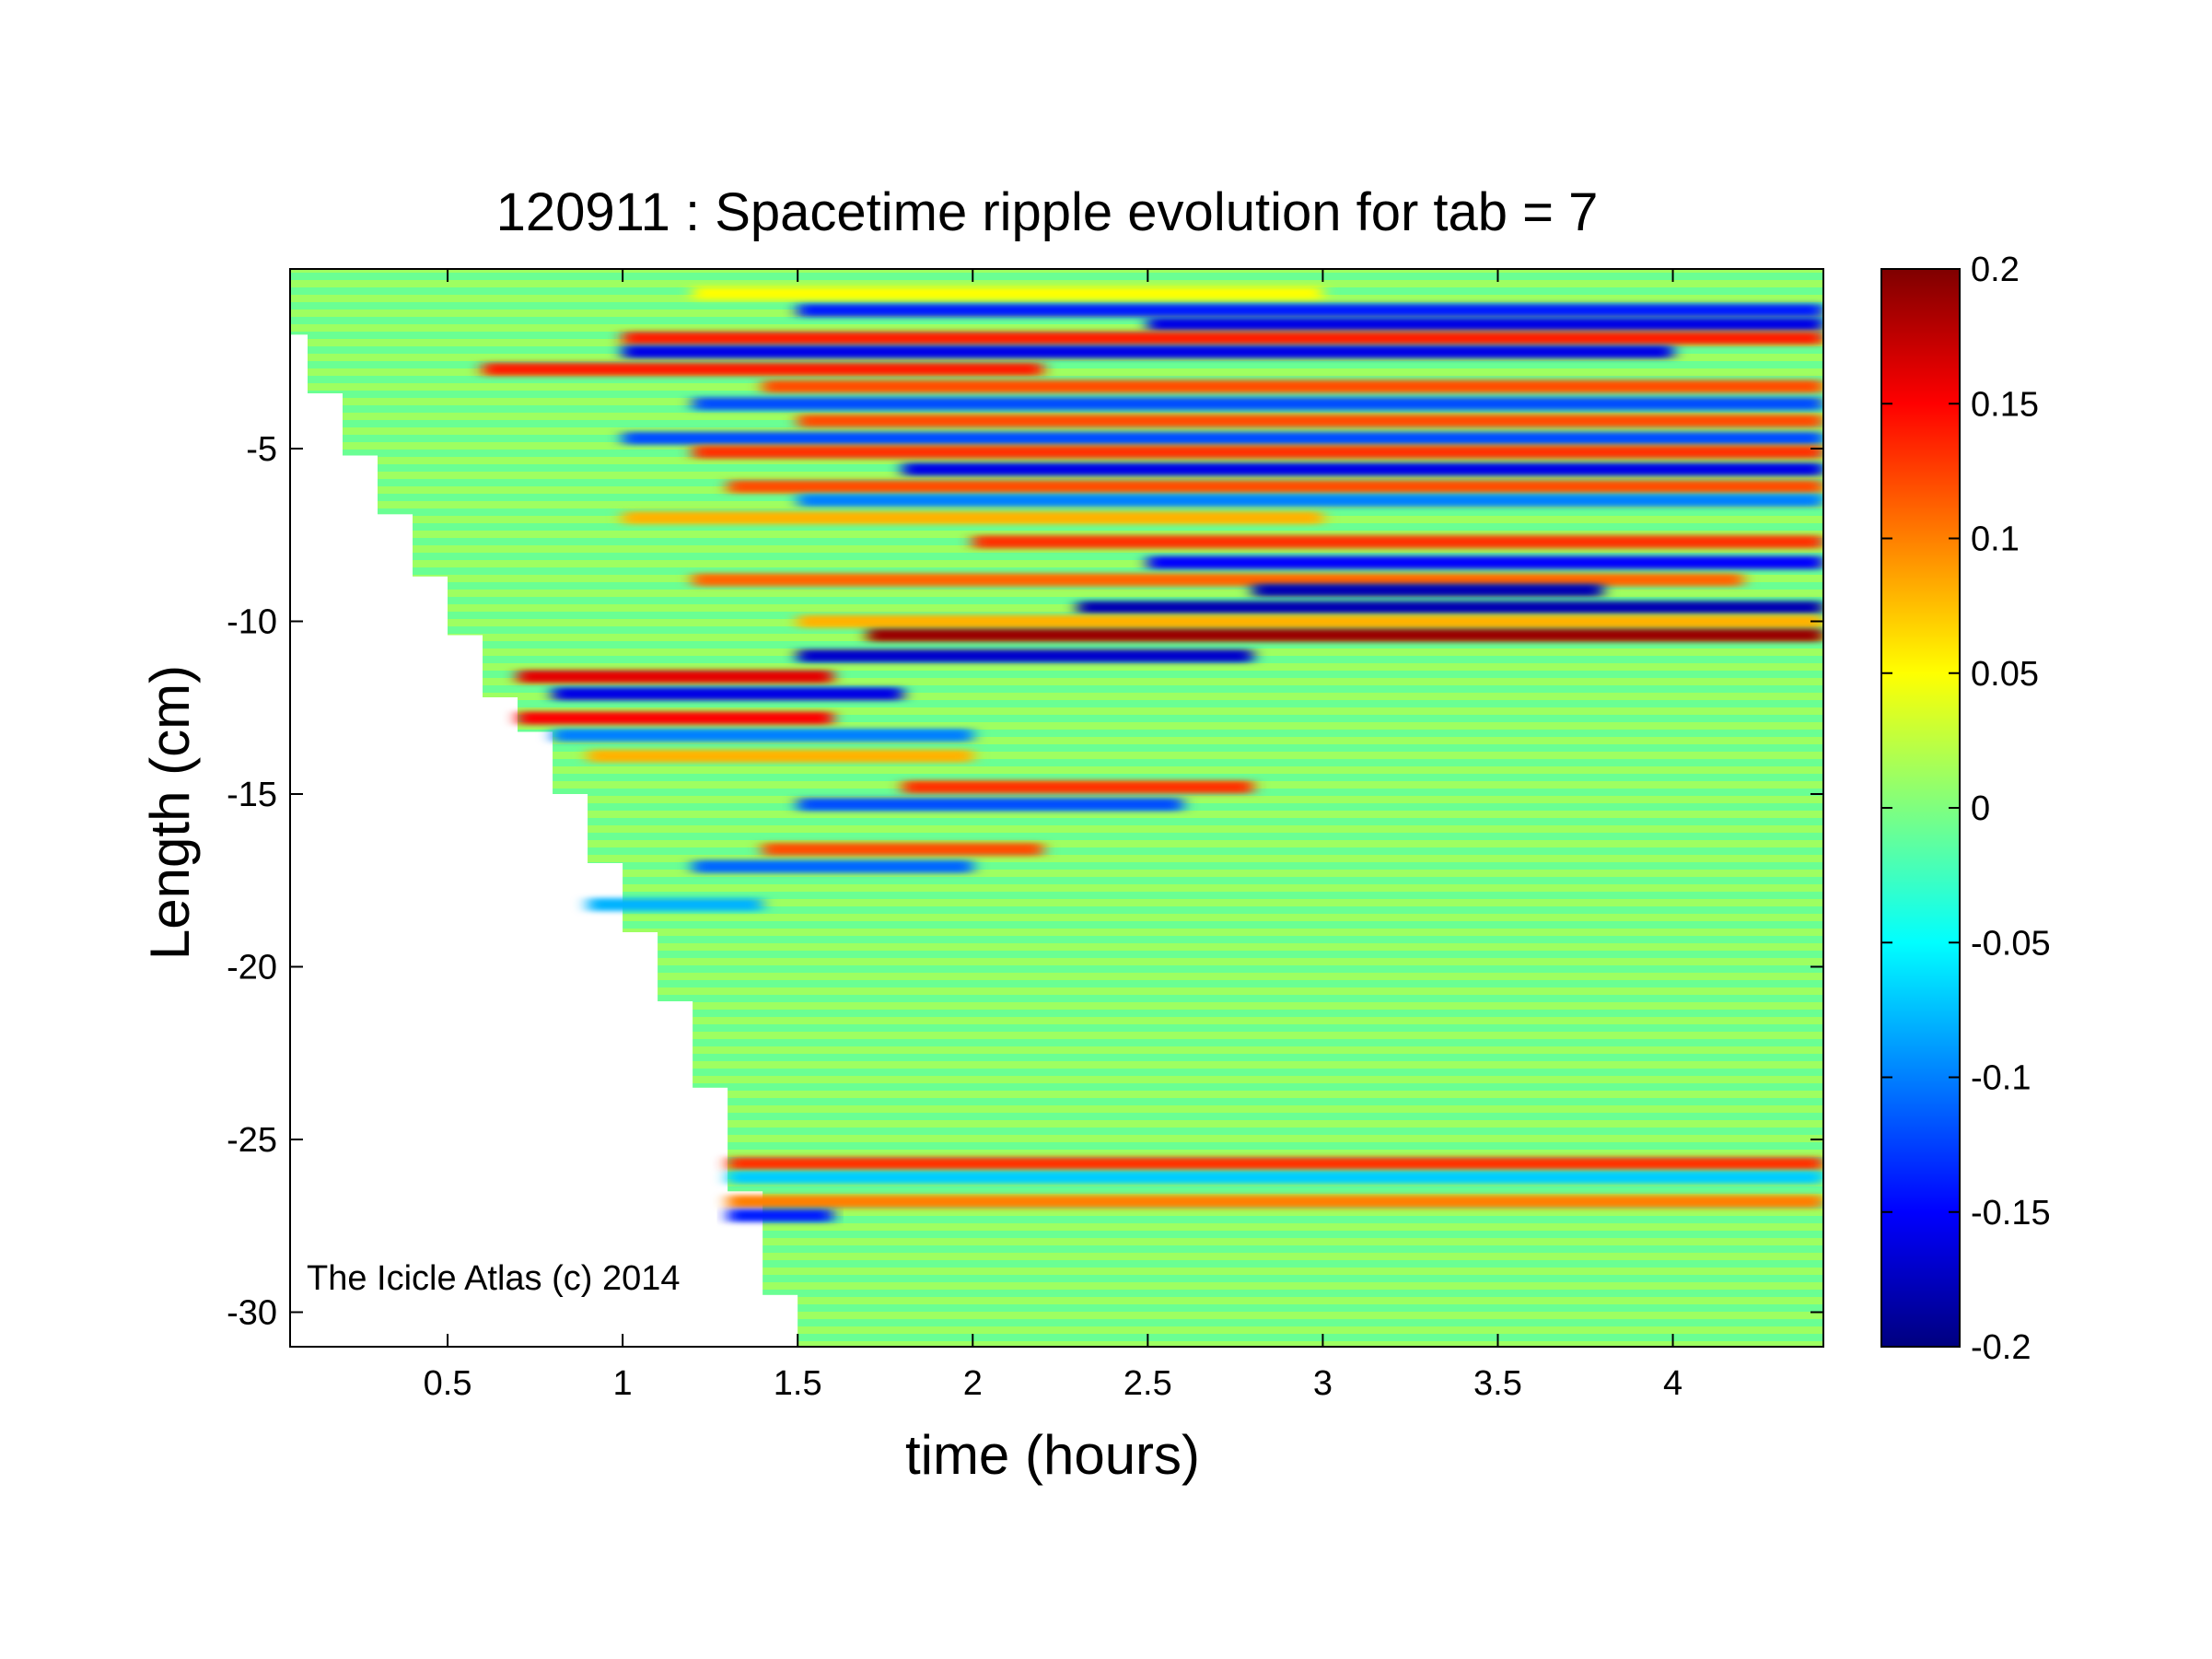  Describe the element at coordinates (1053, 1455) in the screenshot. I see `x-axis-label: time (hours)` at that location.